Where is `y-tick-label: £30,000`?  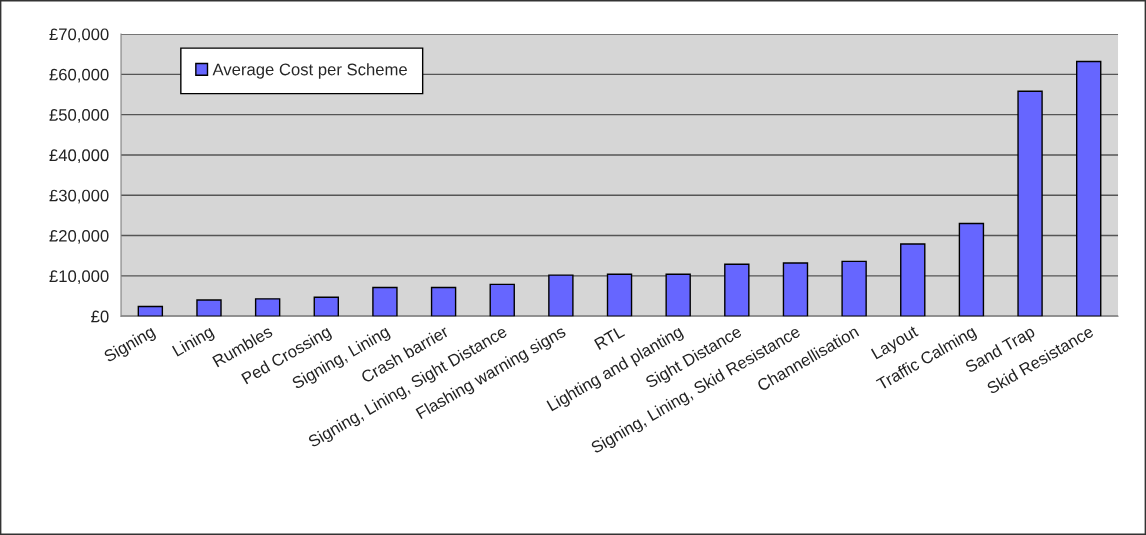 y-tick-label: £30,000 is located at coordinates (79, 196).